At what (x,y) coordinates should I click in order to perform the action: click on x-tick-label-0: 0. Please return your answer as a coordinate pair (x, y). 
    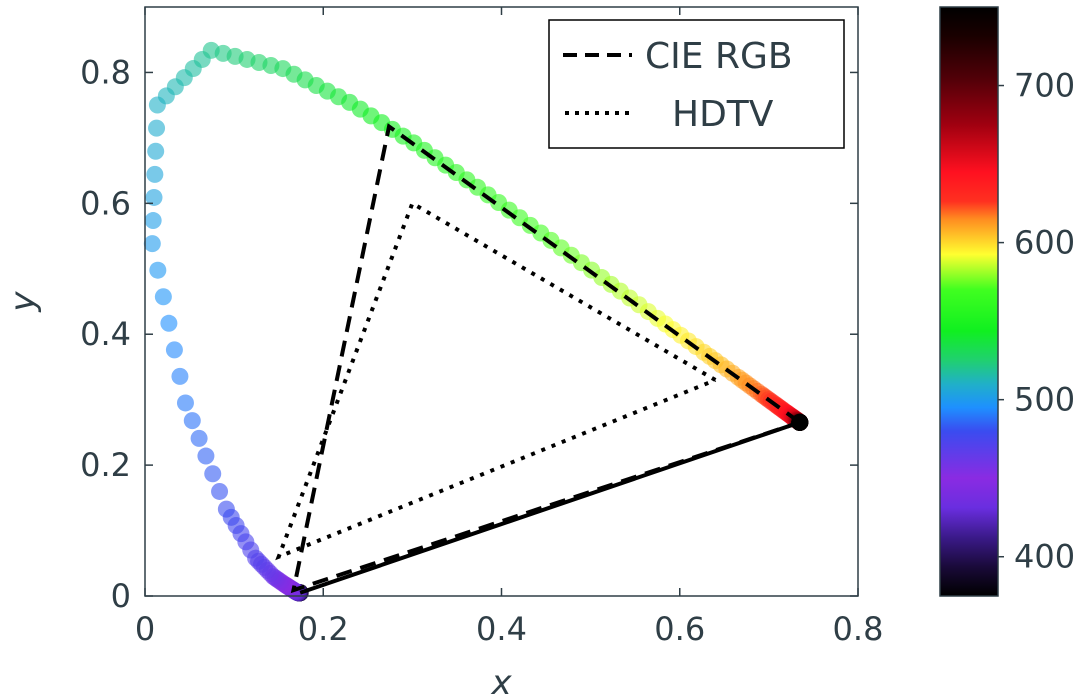
    Looking at the image, I should click on (145, 629).